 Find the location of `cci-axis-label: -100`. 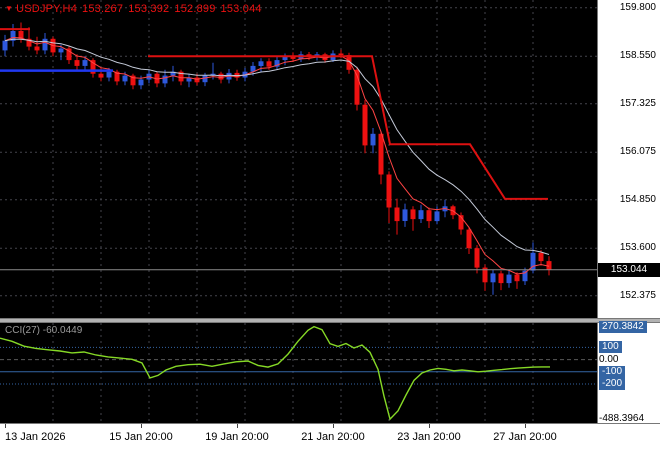

cci-axis-label: -100 is located at coordinates (612, 371).